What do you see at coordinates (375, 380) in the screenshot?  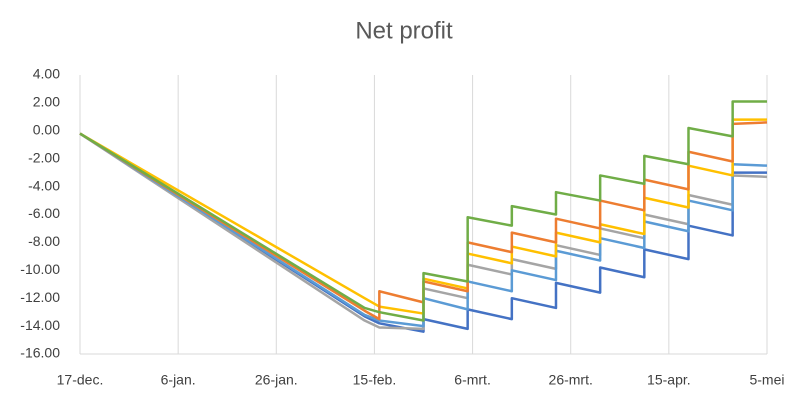 I see `x-tick-label: 15-feb.` at bounding box center [375, 380].